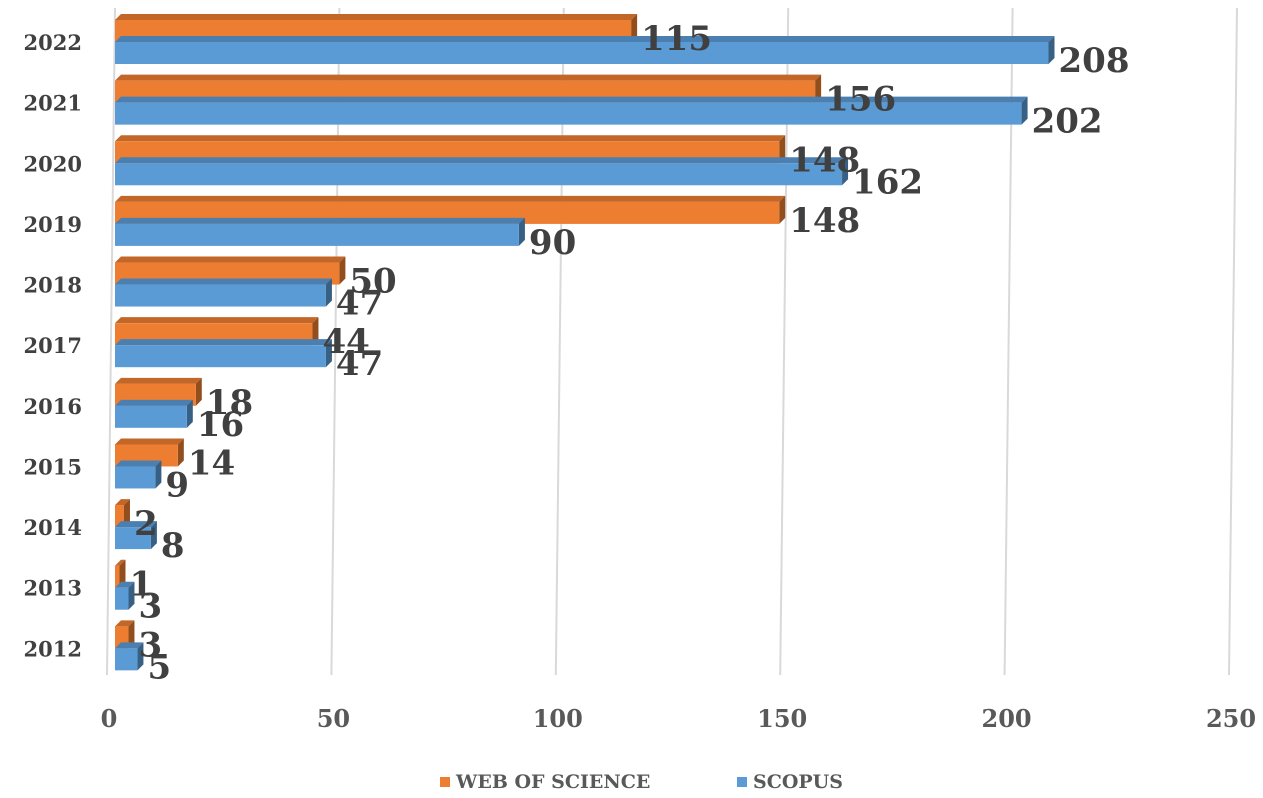  Describe the element at coordinates (1007, 718) in the screenshot. I see `x-tick-label: 200` at that location.